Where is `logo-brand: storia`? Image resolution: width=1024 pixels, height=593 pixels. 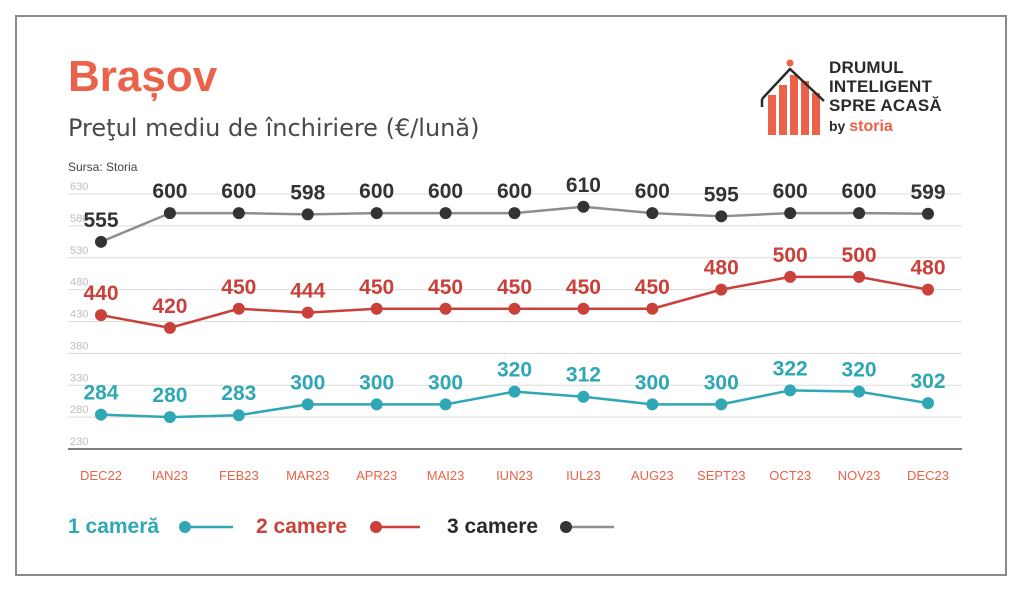
logo-brand: storia is located at coordinates (871, 126).